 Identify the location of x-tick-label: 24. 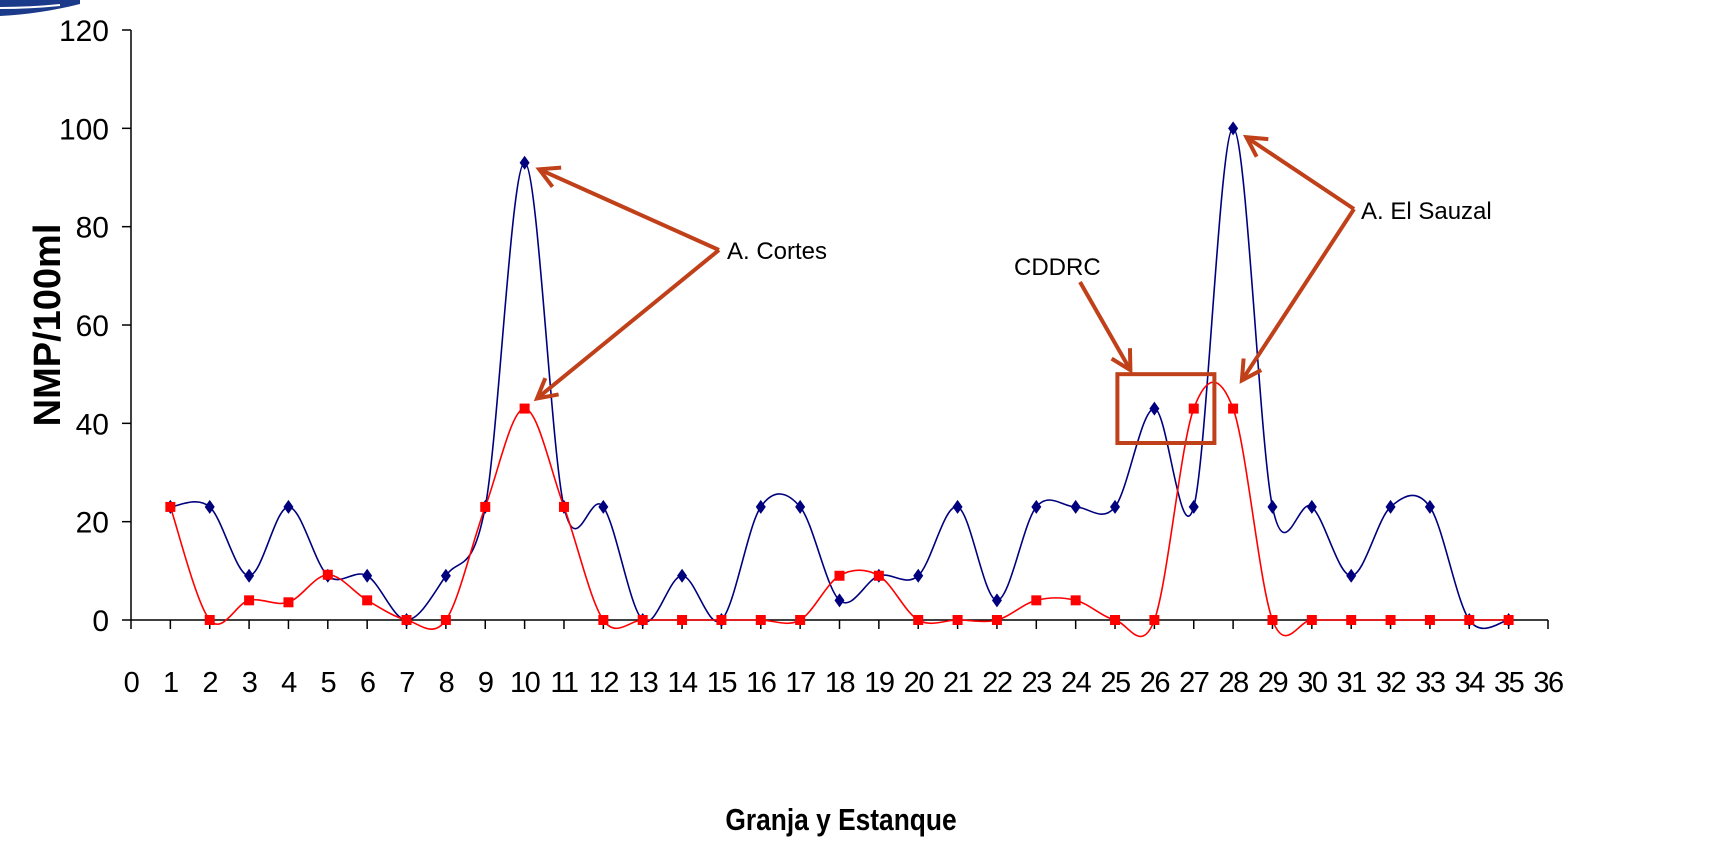
(1076, 683).